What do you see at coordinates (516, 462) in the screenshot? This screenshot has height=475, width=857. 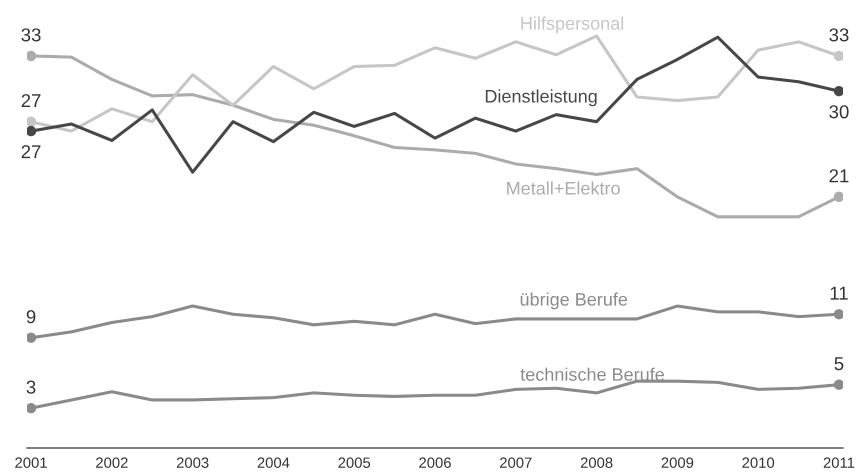 I see `x-tick-label: 2007` at bounding box center [516, 462].